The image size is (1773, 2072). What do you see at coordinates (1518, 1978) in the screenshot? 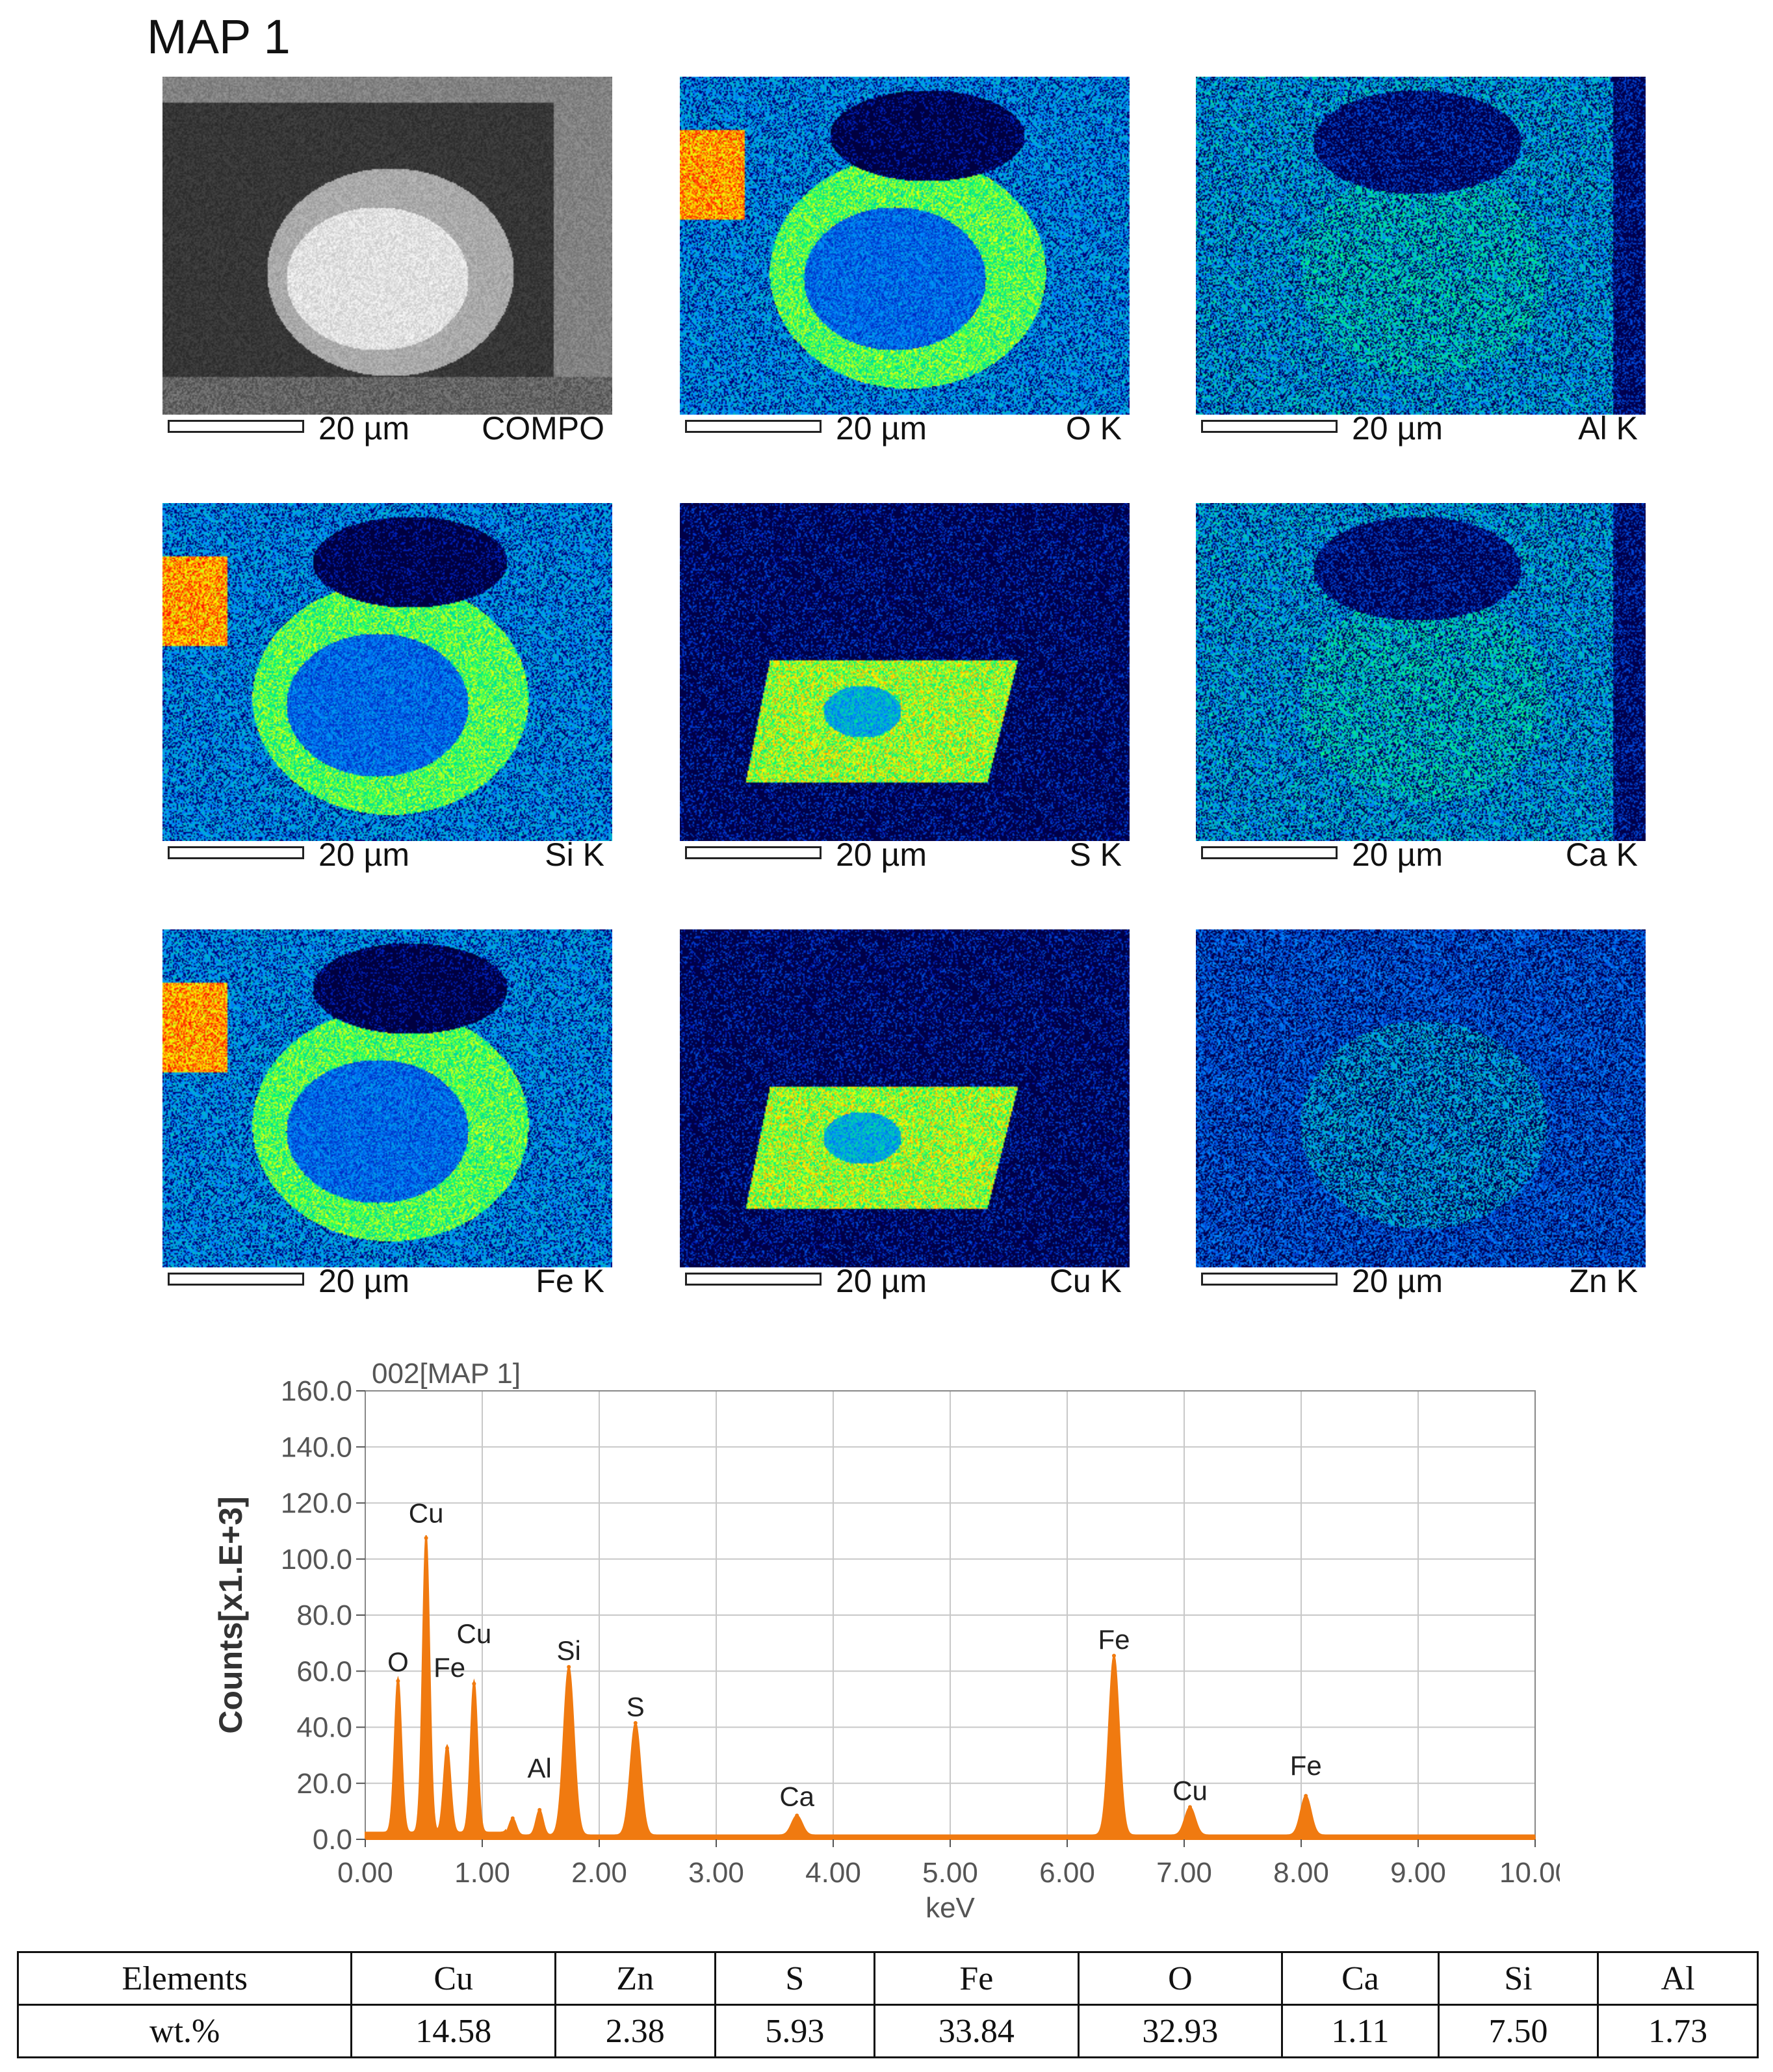
I see `table-cell: Si` at bounding box center [1518, 1978].